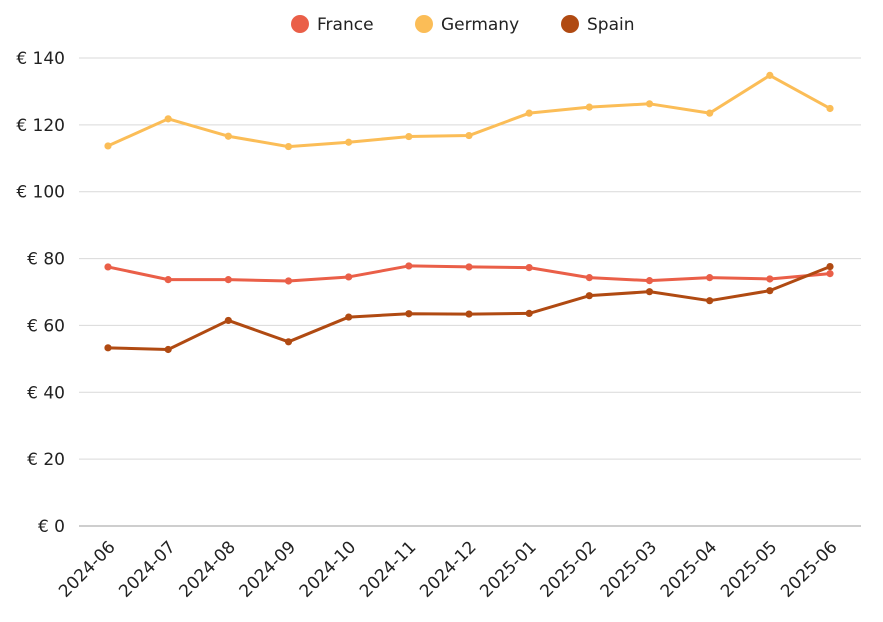  I want to click on series-france, so click(469, 273).